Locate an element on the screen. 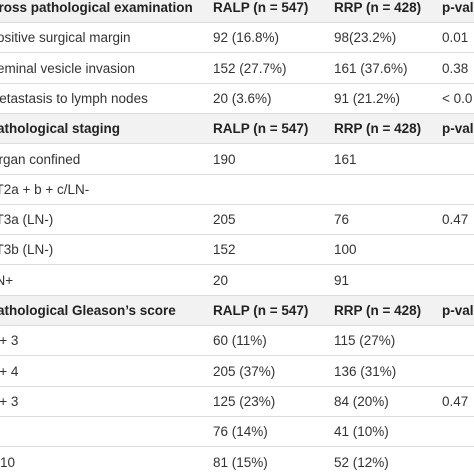 The height and width of the screenshot is (474, 474). ralp-cell: 205 is located at coordinates (224, 220).